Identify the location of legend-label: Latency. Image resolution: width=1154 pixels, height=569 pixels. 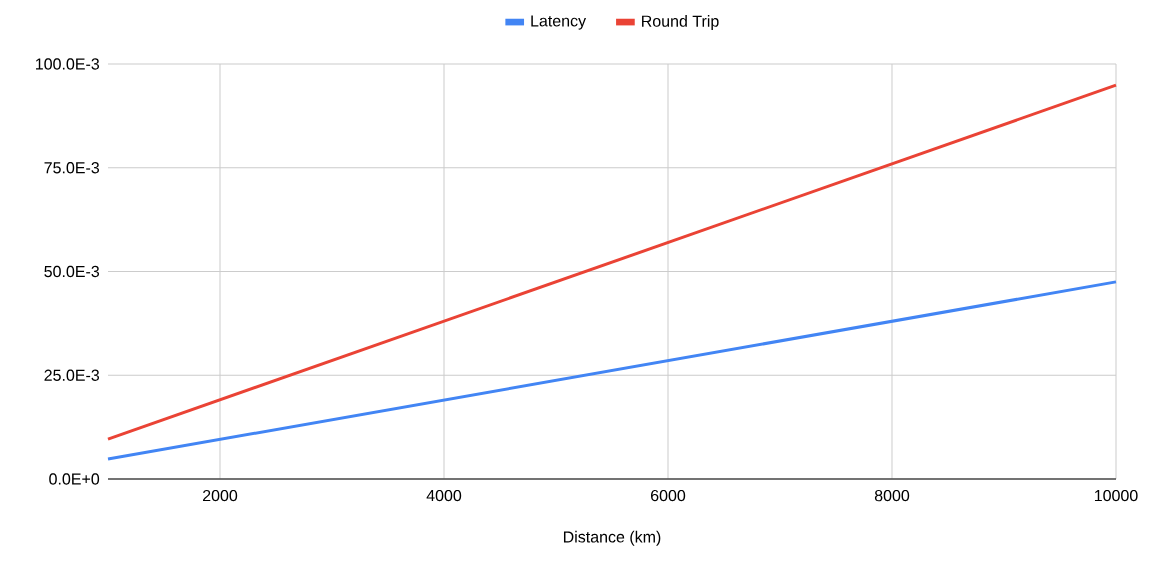
(559, 22).